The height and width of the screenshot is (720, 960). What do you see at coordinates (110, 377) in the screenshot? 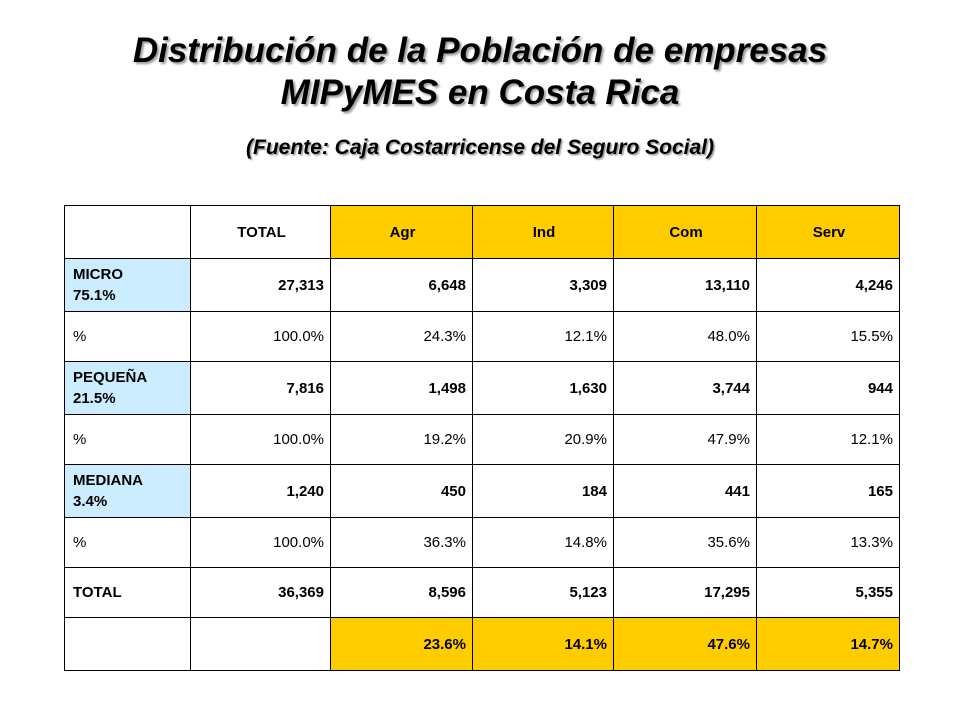
I see `row-label-name: PEQUEÑA` at bounding box center [110, 377].